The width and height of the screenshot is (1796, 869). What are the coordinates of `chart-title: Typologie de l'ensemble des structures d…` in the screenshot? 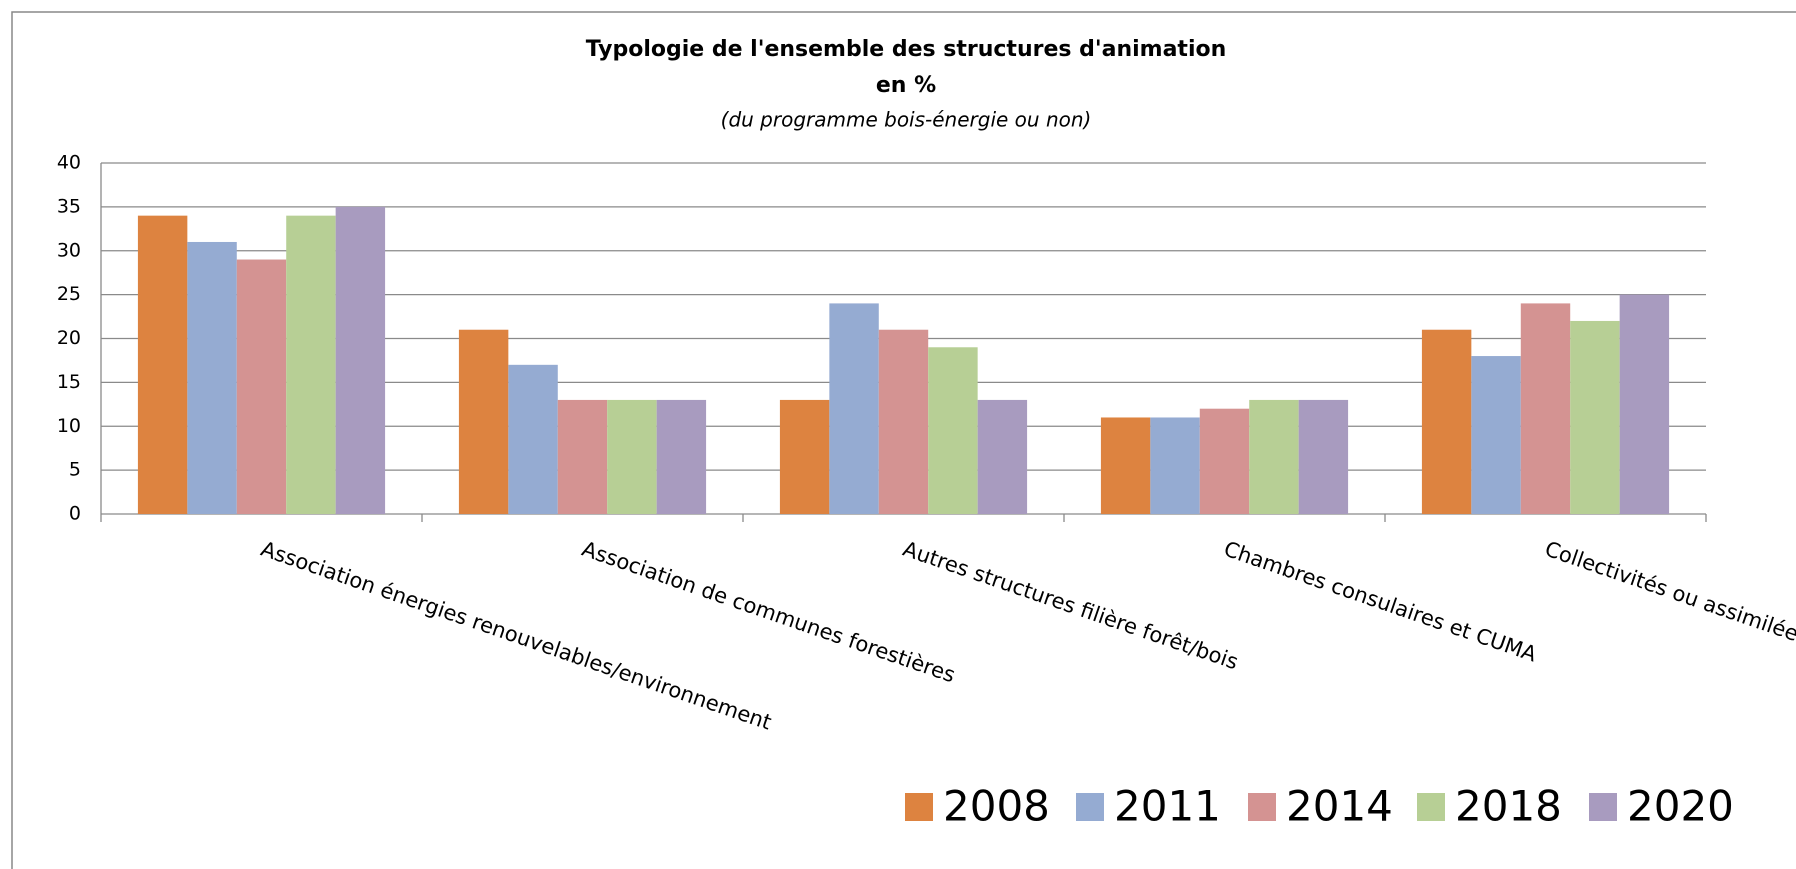 It's located at (906, 49).